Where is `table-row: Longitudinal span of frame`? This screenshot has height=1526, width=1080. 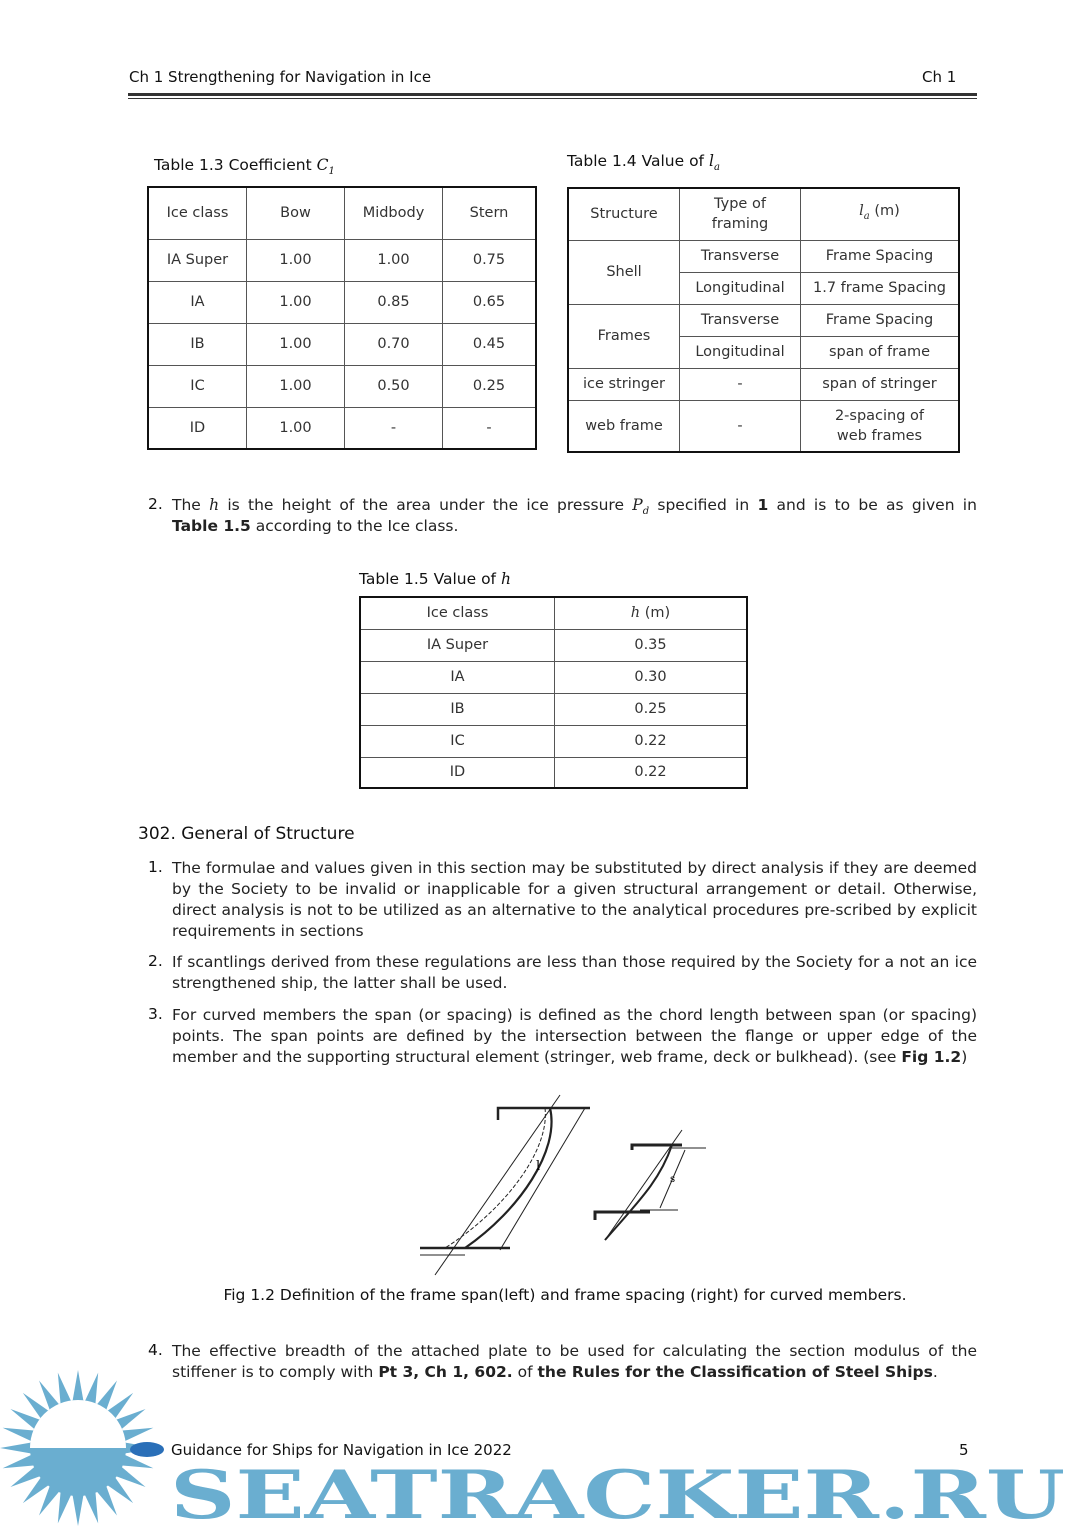
table-row: Longitudinal span of frame is located at coordinates (764, 352).